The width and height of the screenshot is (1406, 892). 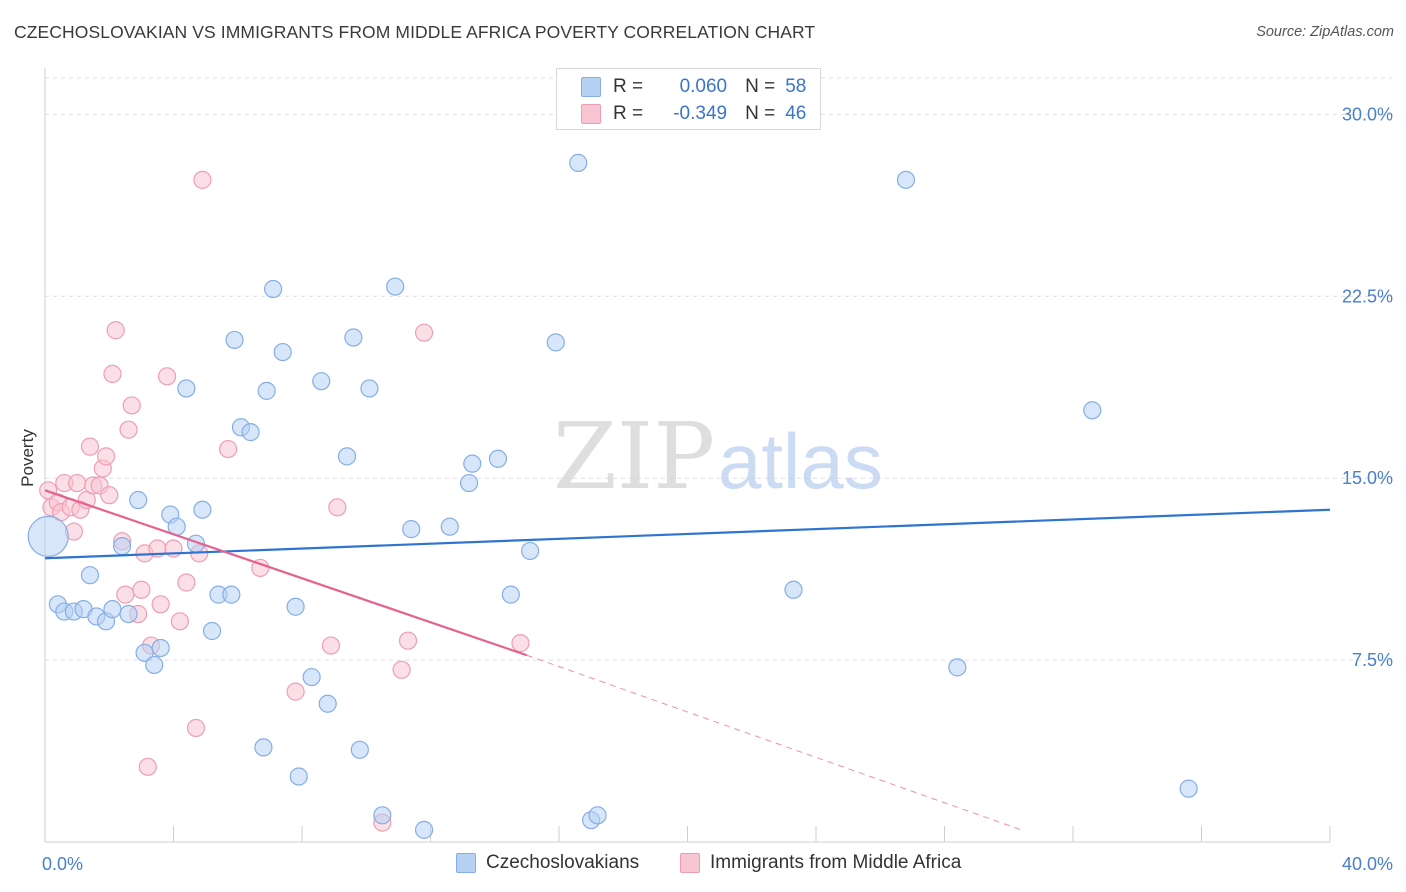 I want to click on trend-line-pink, so click(x=286, y=573).